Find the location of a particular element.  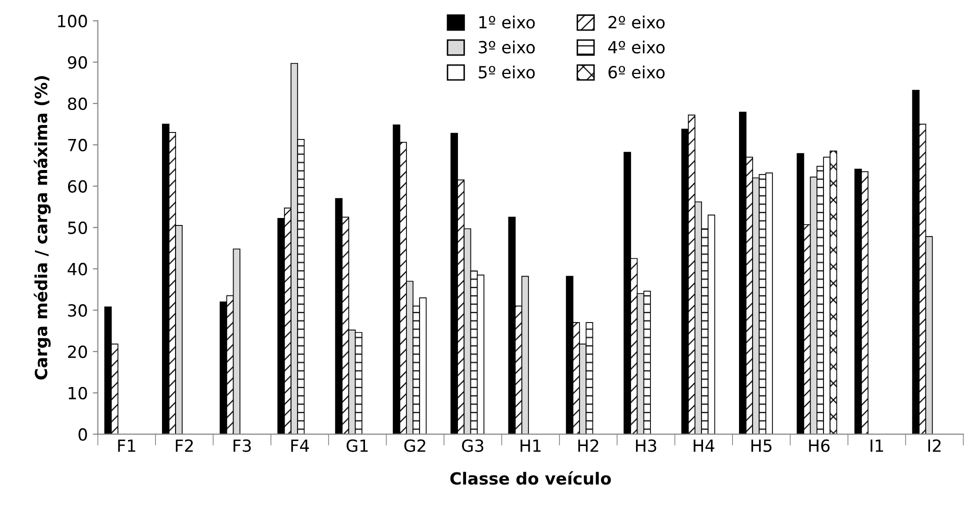

x-tick-label: F2 is located at coordinates (184, 445).